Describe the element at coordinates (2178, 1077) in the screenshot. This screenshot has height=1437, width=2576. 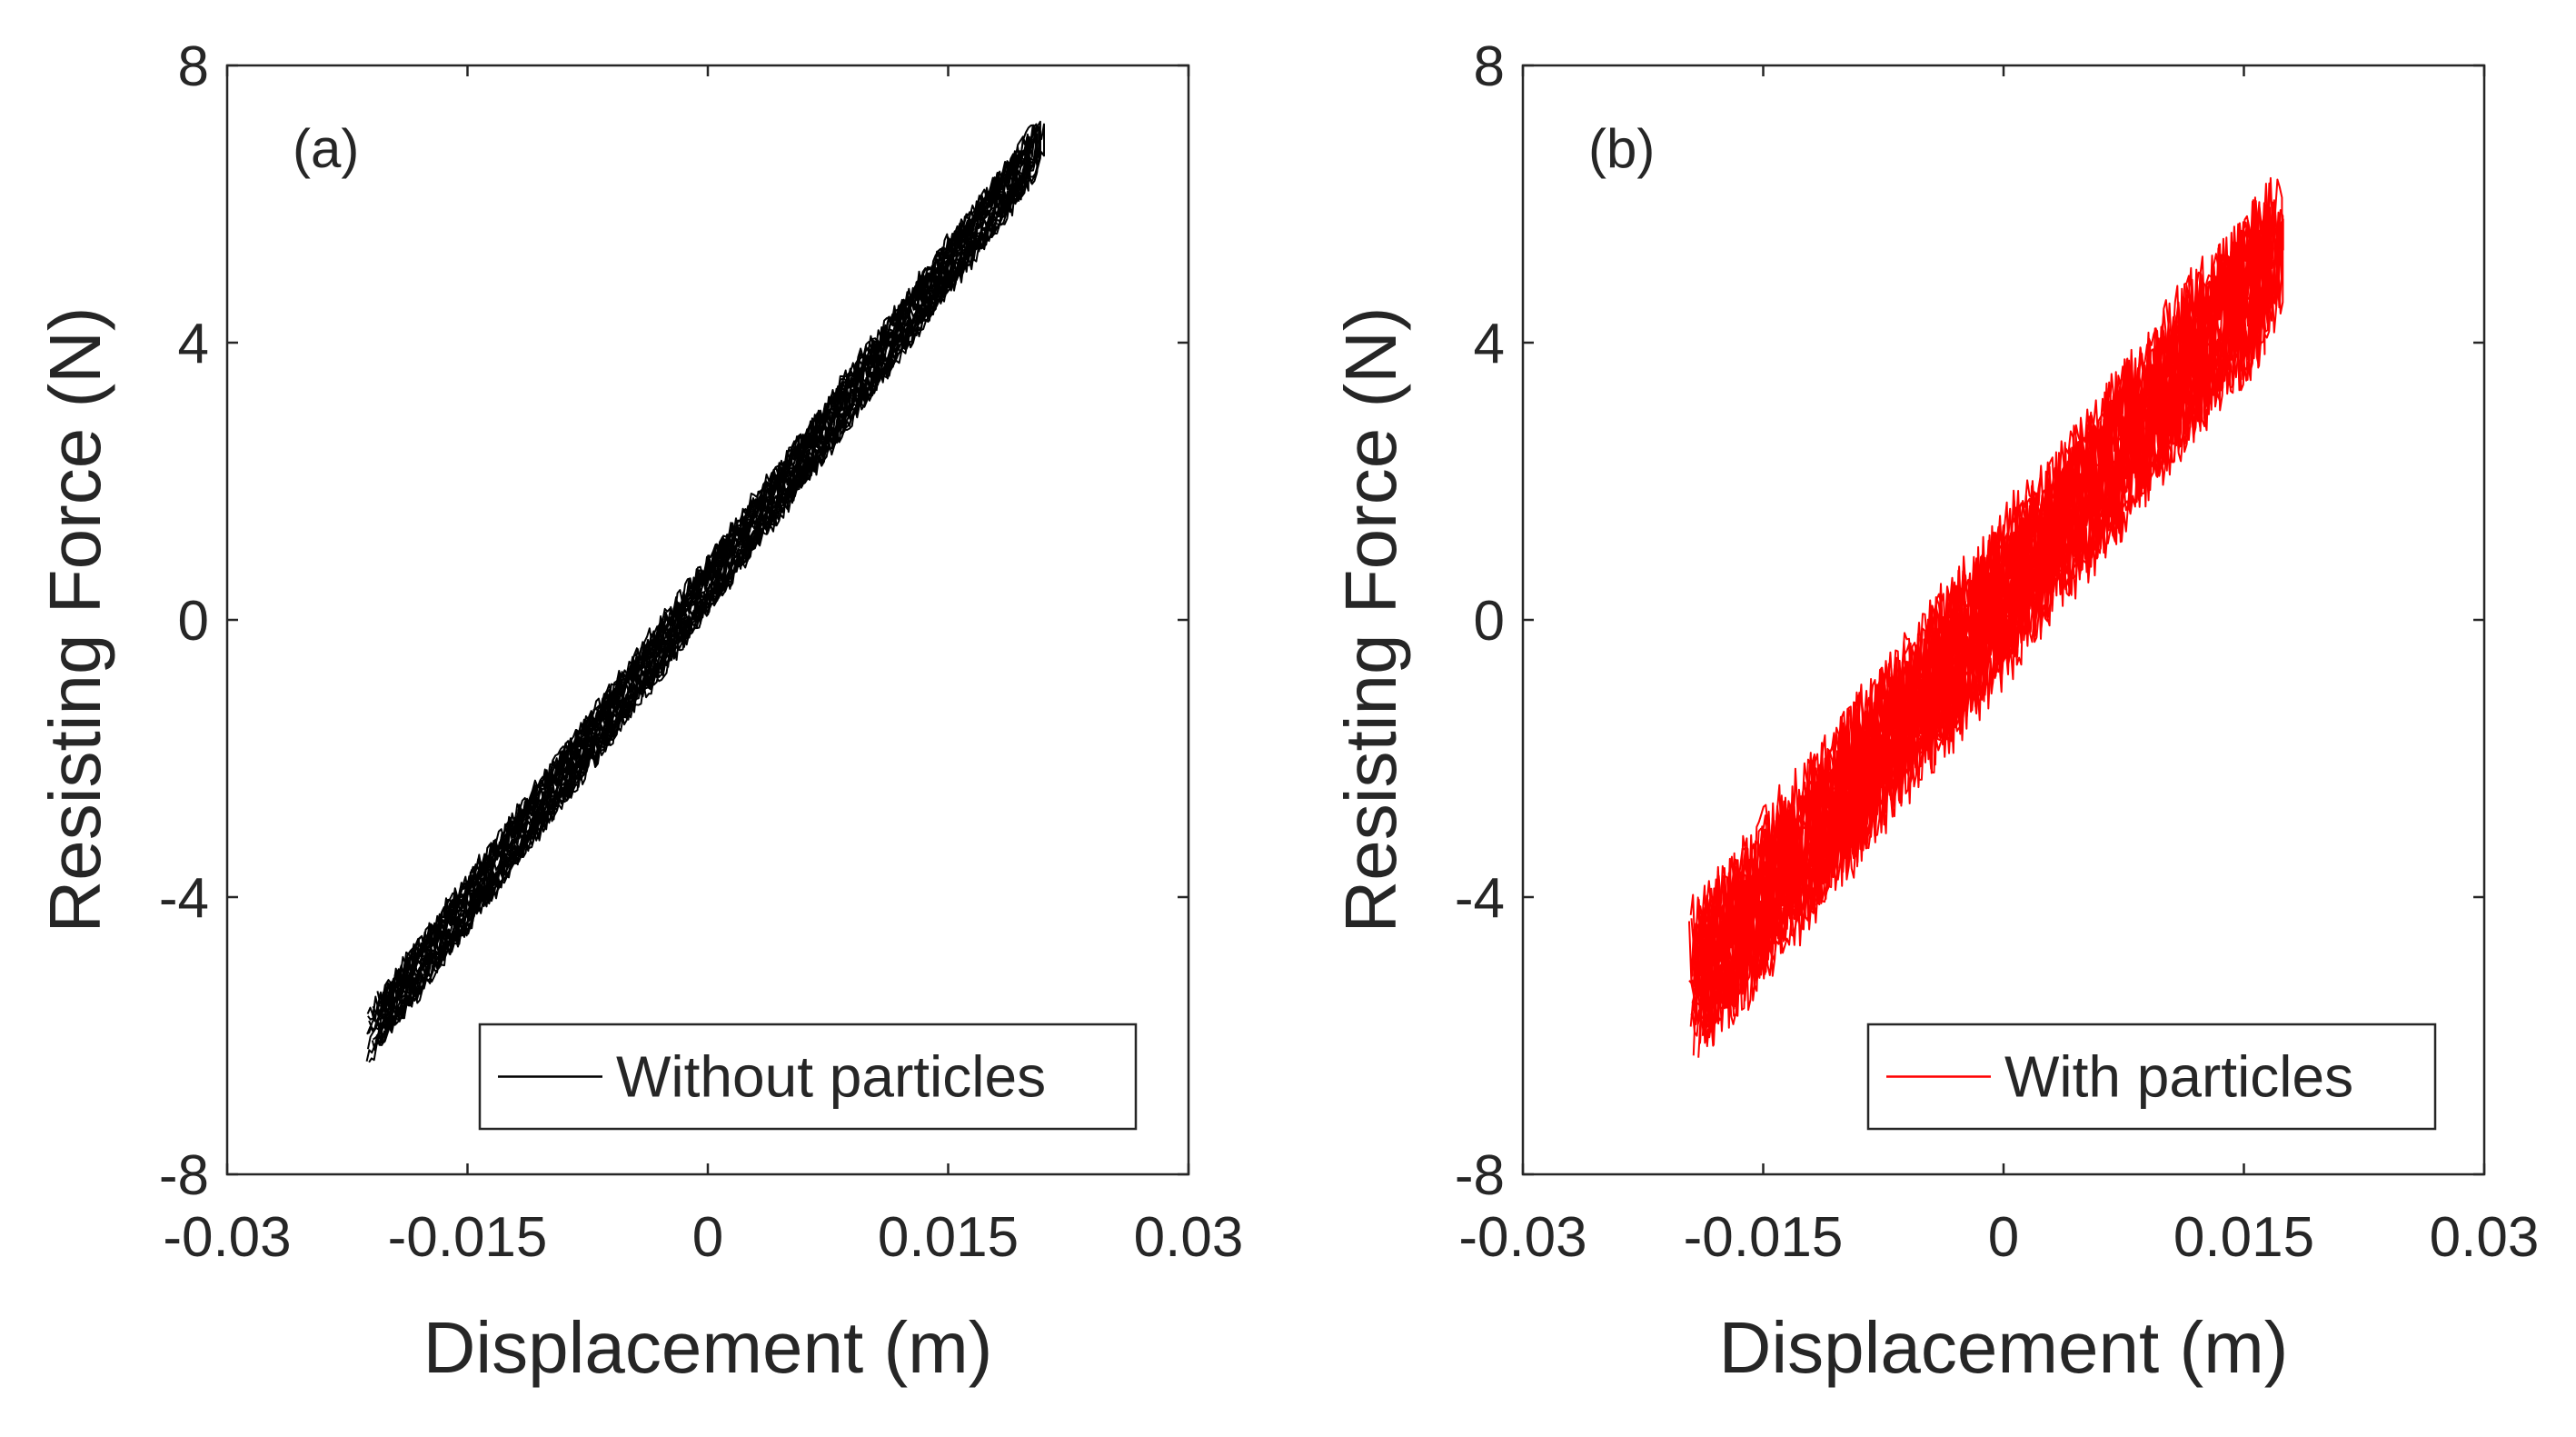
I see `legend-label: With particles` at that location.